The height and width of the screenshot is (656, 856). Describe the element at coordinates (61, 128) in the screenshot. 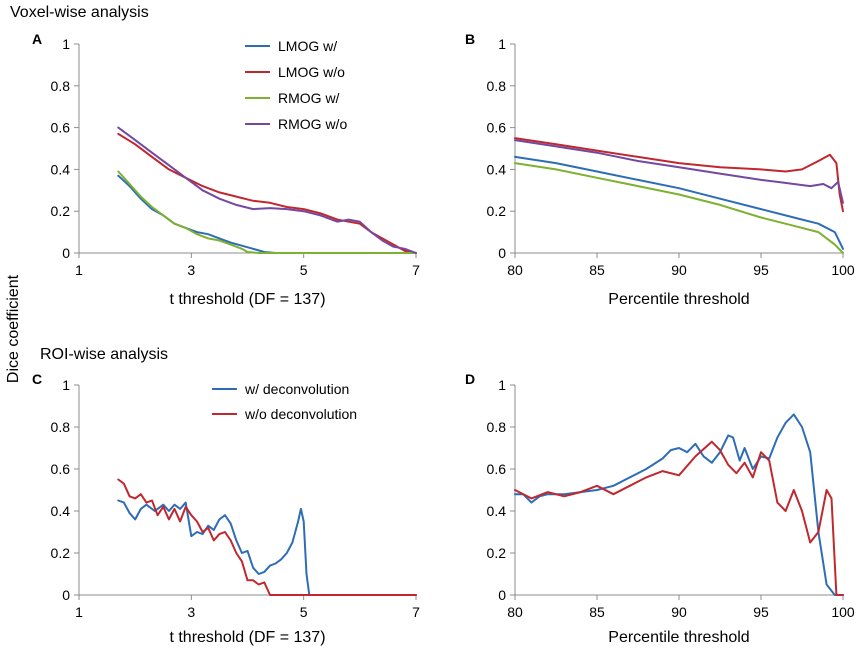

I see `y-tick-label-a: 0.6` at that location.